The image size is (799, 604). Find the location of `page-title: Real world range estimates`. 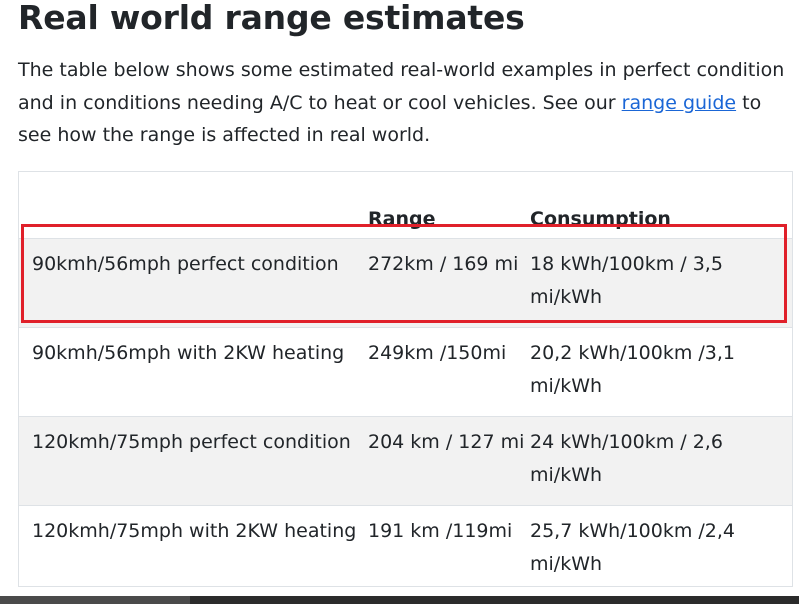

page-title: Real world range estimates is located at coordinates (271, 18).